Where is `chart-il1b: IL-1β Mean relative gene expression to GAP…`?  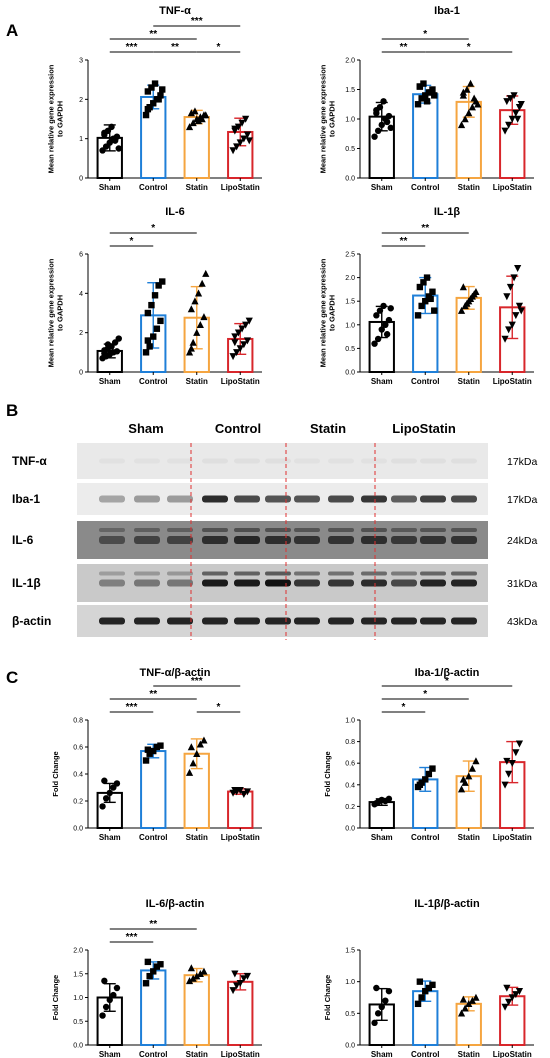 chart-il1b: IL-1β Mean relative gene expression to GAP… is located at coordinates (426, 296).